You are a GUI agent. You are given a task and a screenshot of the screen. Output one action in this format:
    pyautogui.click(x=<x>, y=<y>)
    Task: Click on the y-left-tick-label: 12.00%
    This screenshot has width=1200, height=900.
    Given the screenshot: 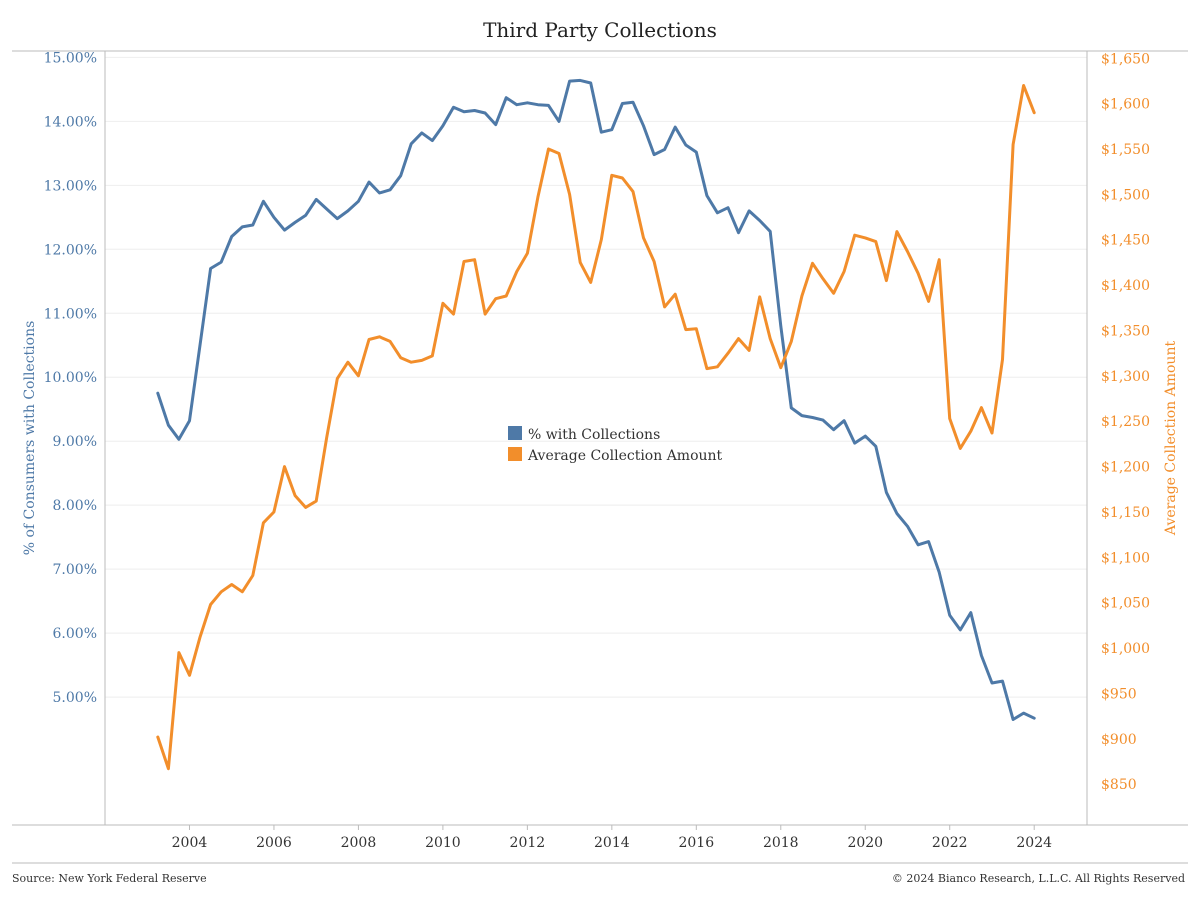 What is the action you would take?
    pyautogui.click(x=70, y=250)
    